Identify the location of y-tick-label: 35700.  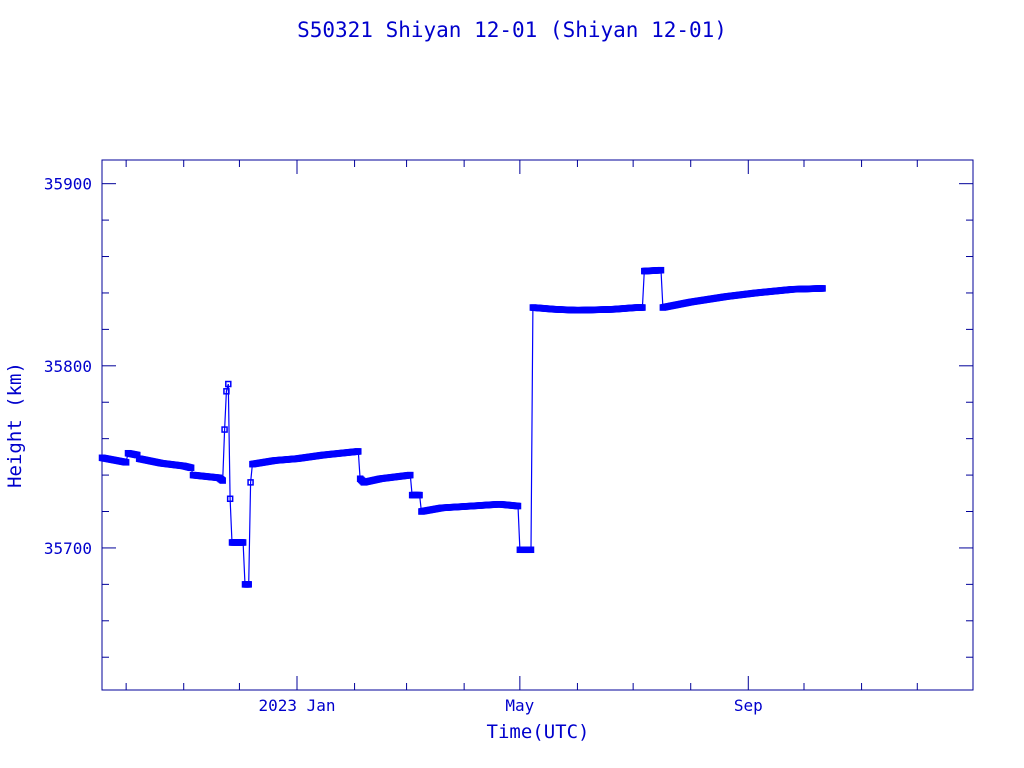
(68, 548).